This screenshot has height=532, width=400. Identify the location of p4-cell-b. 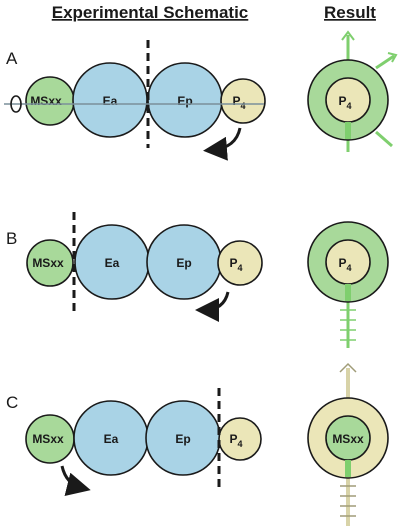
(240, 263).